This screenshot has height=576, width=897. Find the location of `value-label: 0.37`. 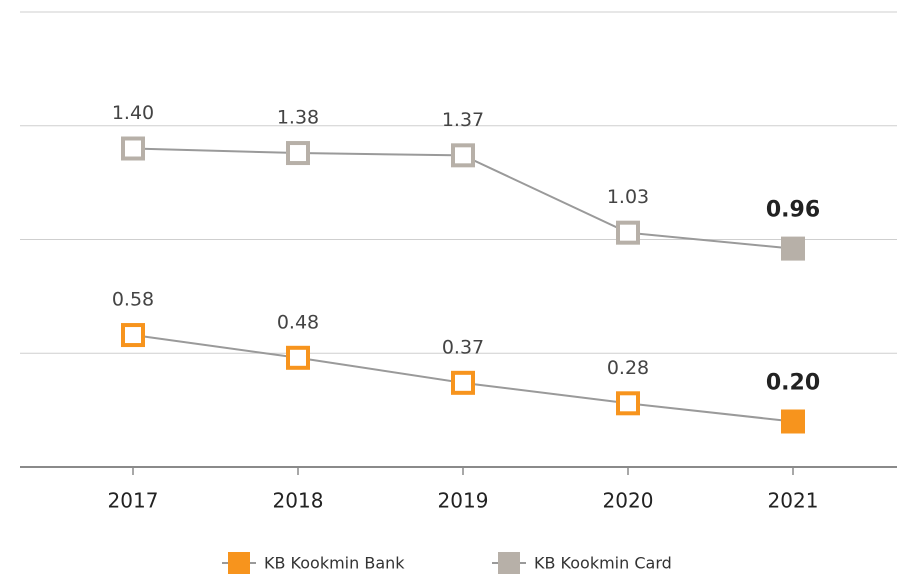

value-label: 0.37 is located at coordinates (463, 347).